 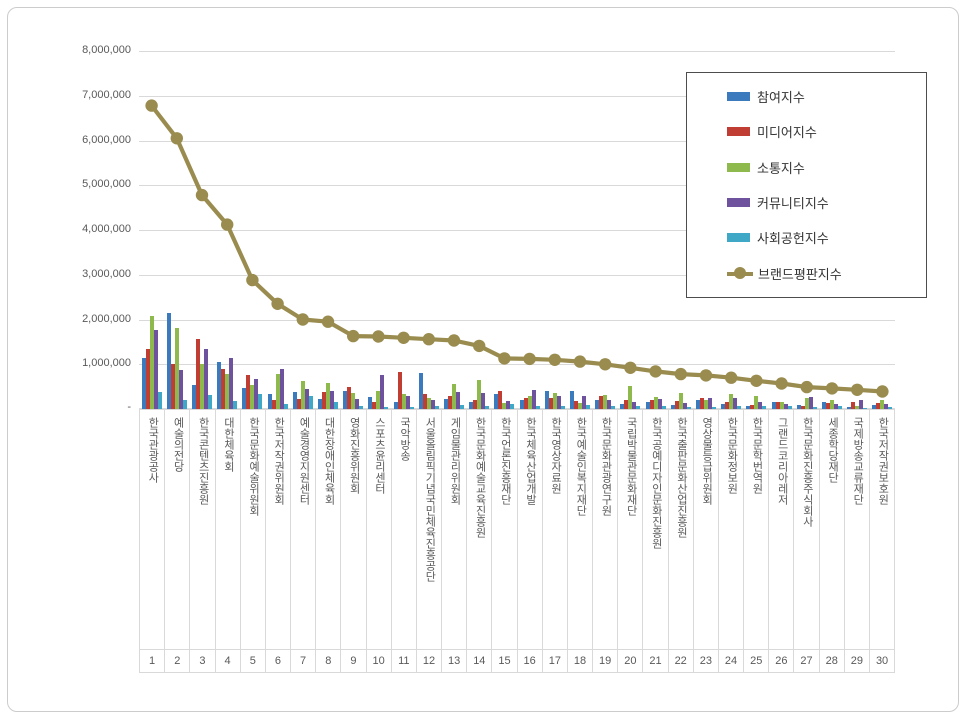 I want to click on category-label-cell: 한국언론진흥재단, so click(x=503, y=530).